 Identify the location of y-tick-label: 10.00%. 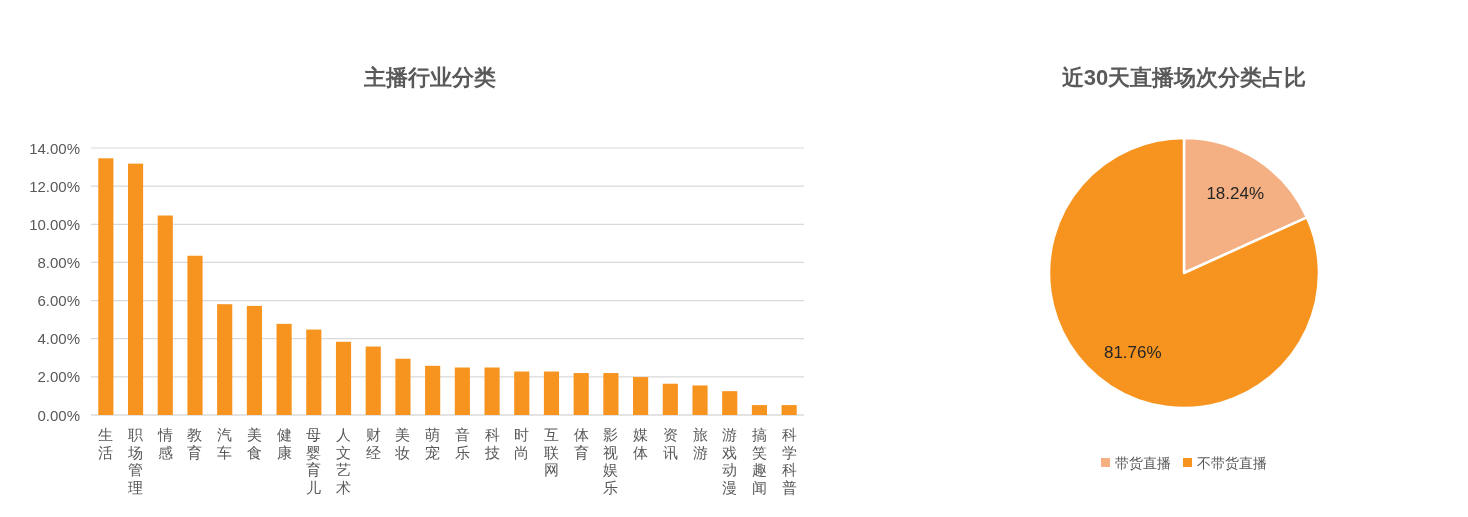
(54, 224).